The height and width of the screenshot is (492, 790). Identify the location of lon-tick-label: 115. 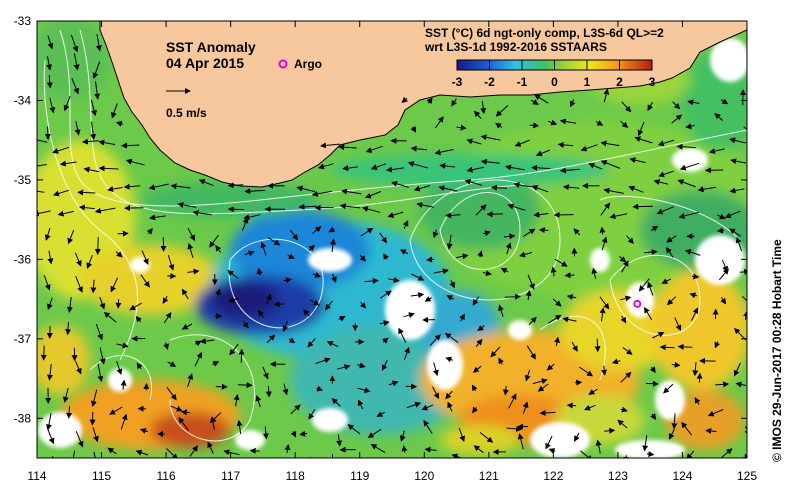
(101, 476).